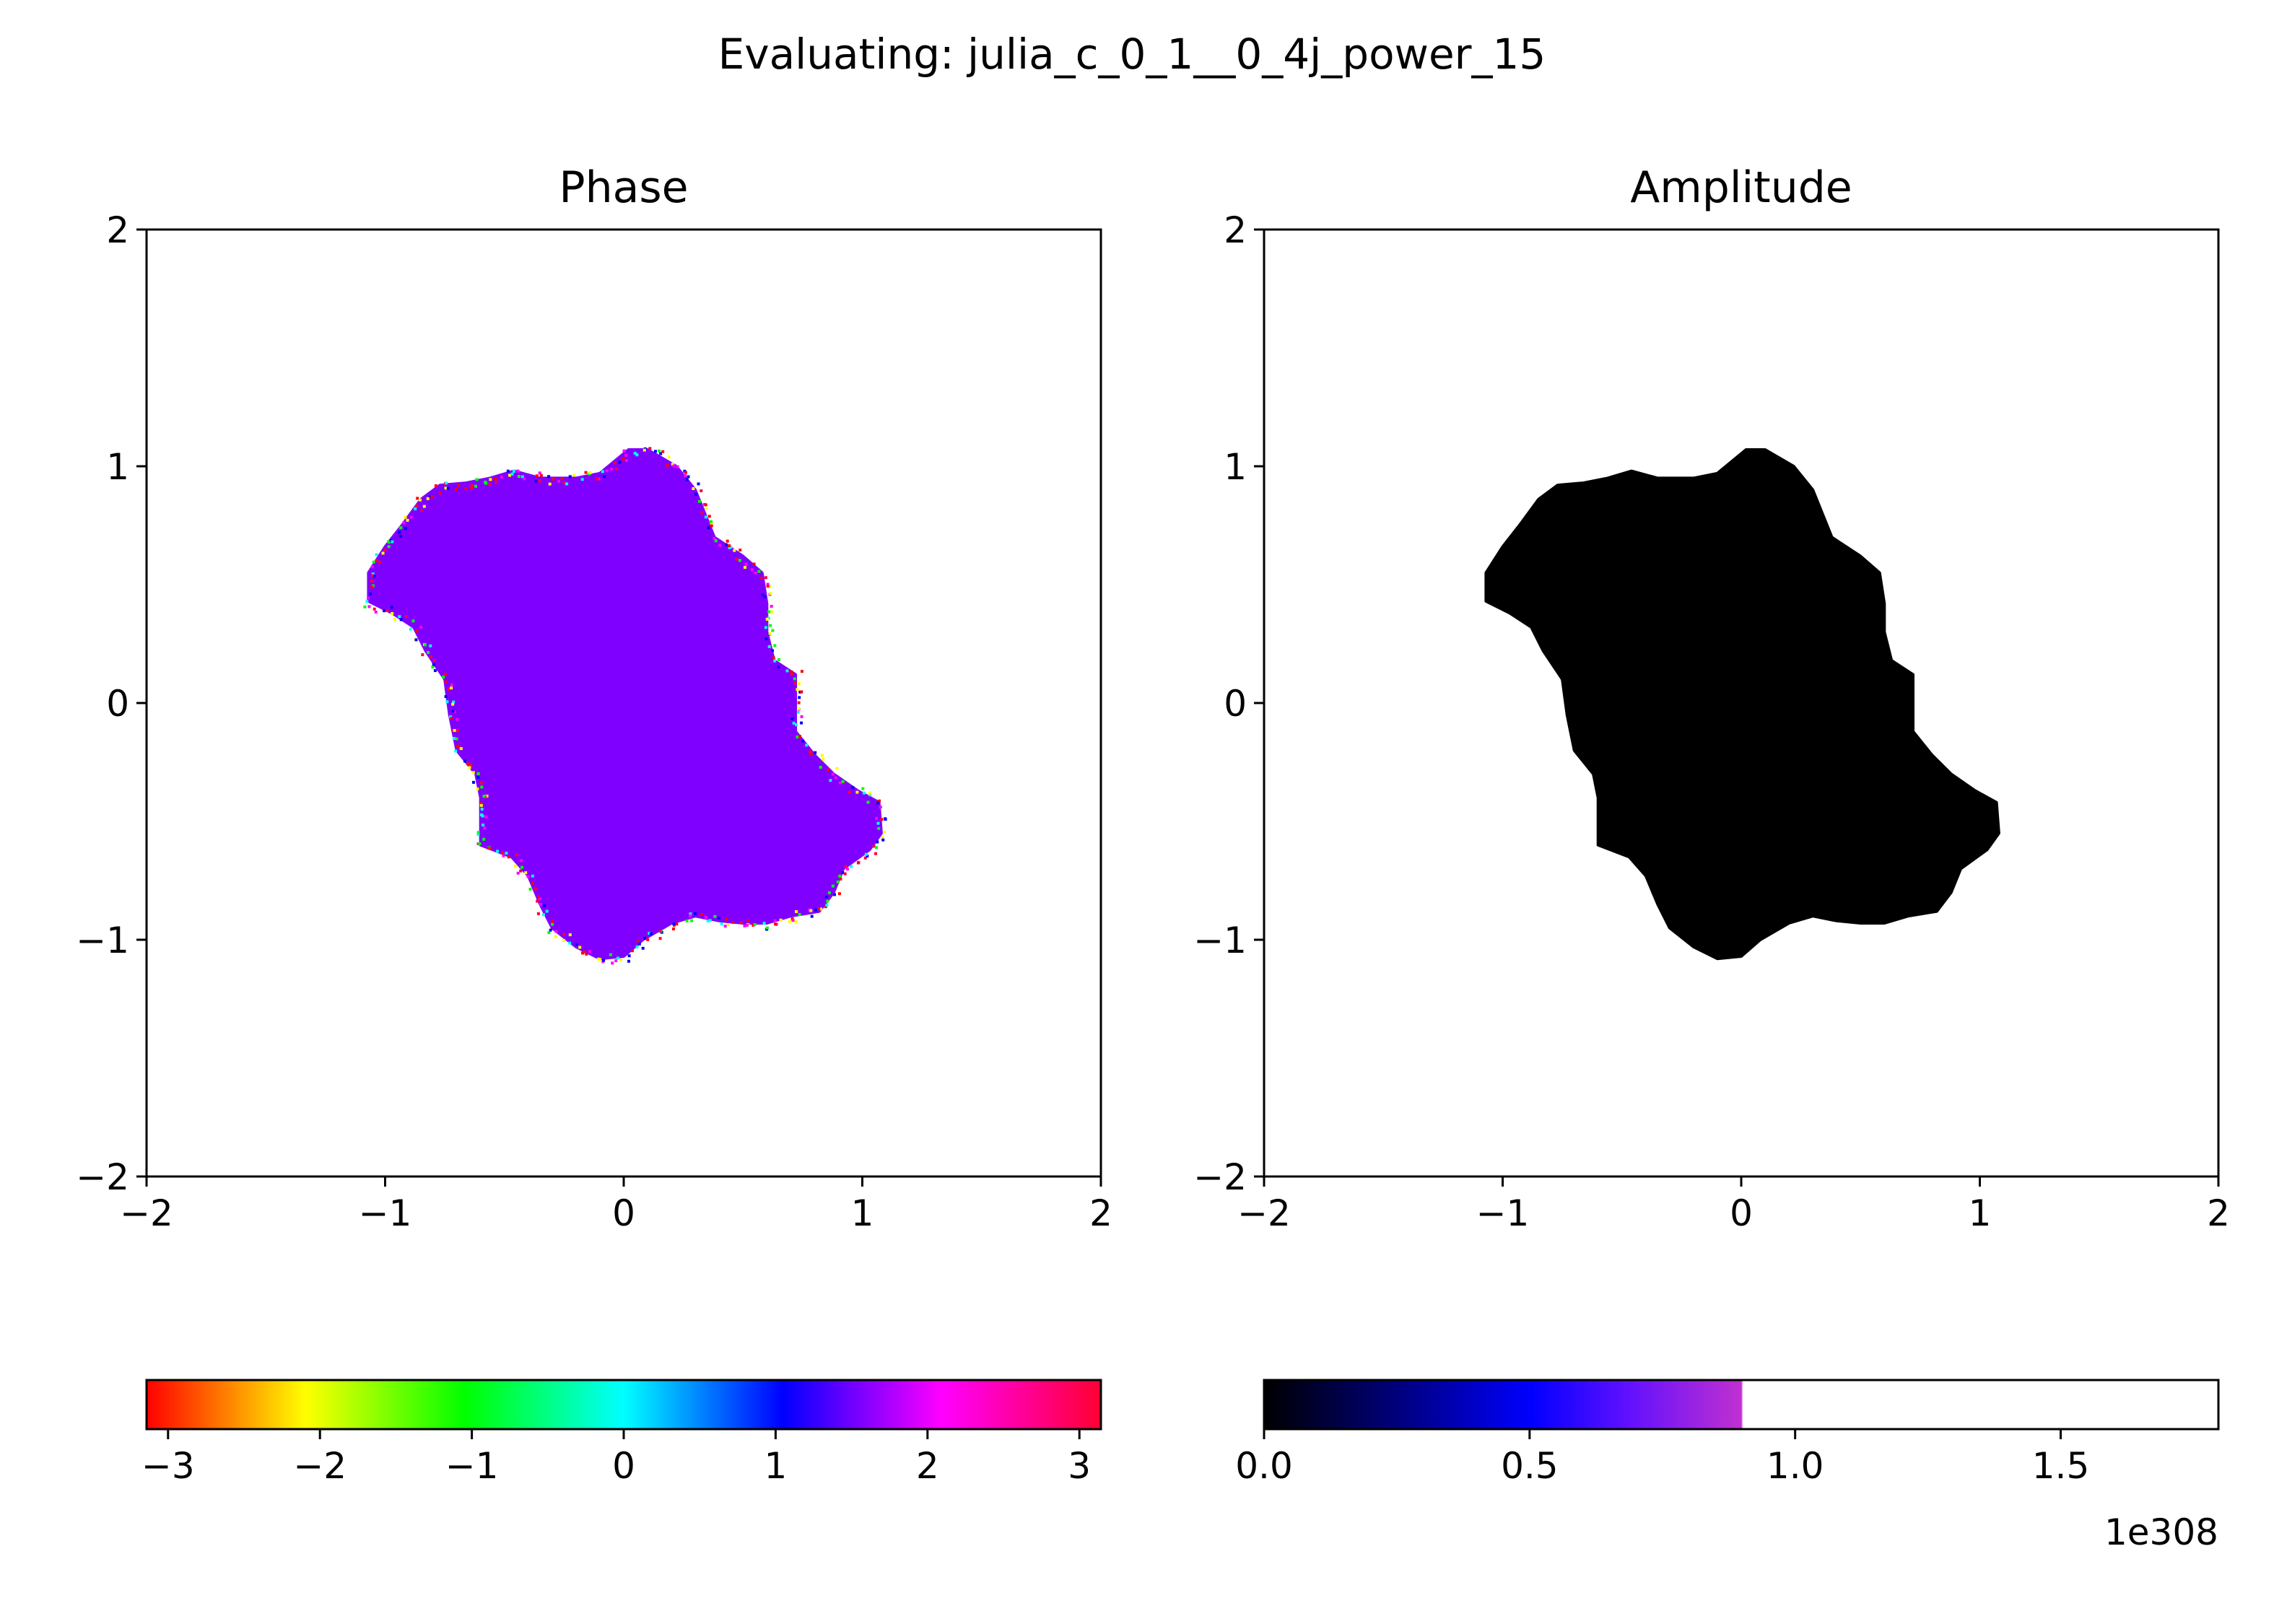 The width and height of the screenshot is (2274, 1624). Describe the element at coordinates (624, 187) in the screenshot. I see `subplot-title: Phase` at that location.